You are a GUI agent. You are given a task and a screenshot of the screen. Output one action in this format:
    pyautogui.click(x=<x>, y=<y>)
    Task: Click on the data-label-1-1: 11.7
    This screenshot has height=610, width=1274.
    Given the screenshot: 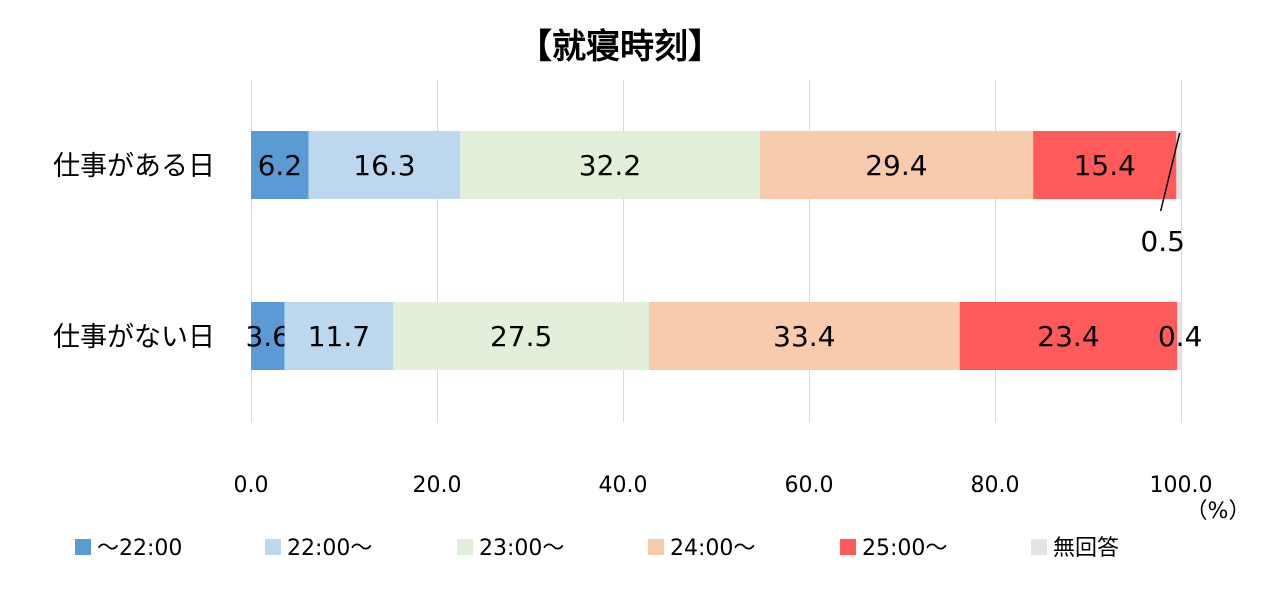 What is the action you would take?
    pyautogui.click(x=339, y=336)
    